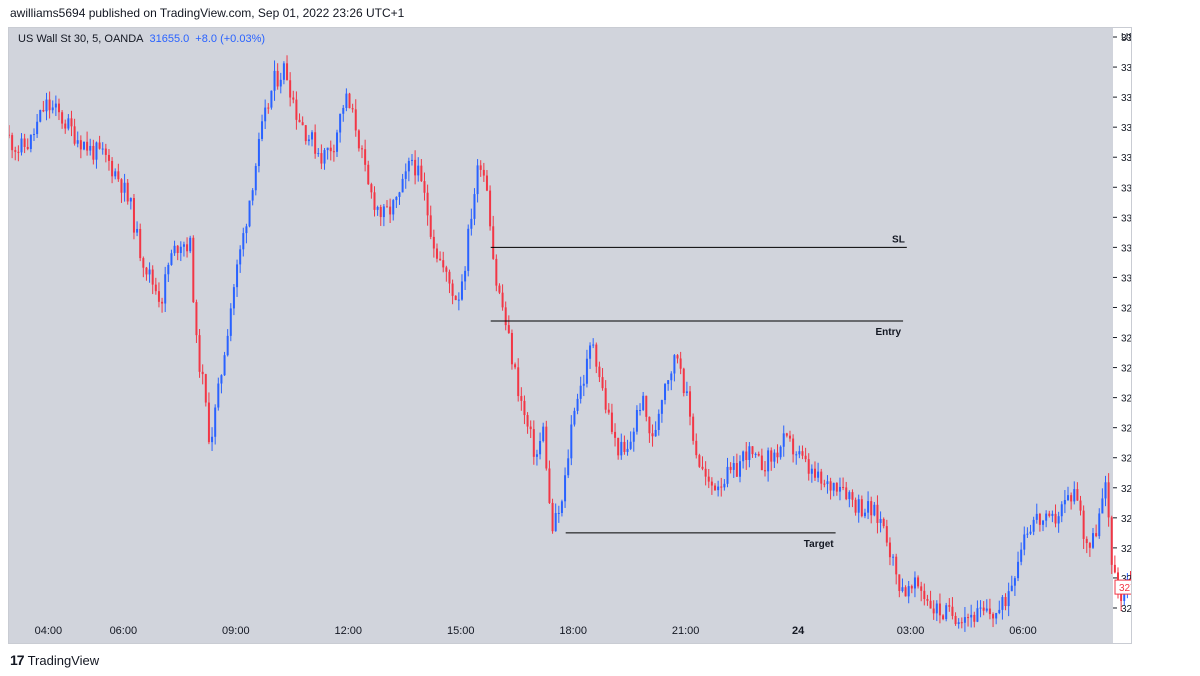  I want to click on level-sl: SL, so click(698, 241).